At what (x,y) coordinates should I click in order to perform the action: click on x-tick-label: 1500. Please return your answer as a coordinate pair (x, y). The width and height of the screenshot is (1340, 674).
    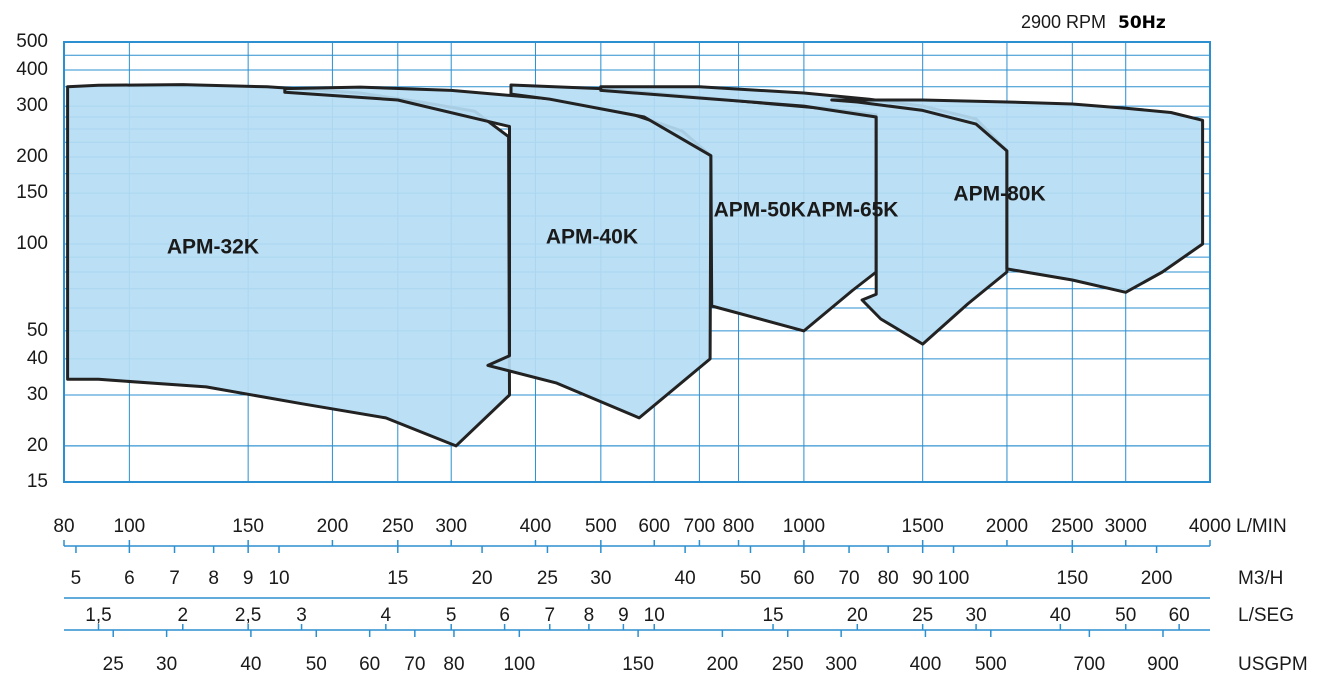
    Looking at the image, I should click on (923, 526).